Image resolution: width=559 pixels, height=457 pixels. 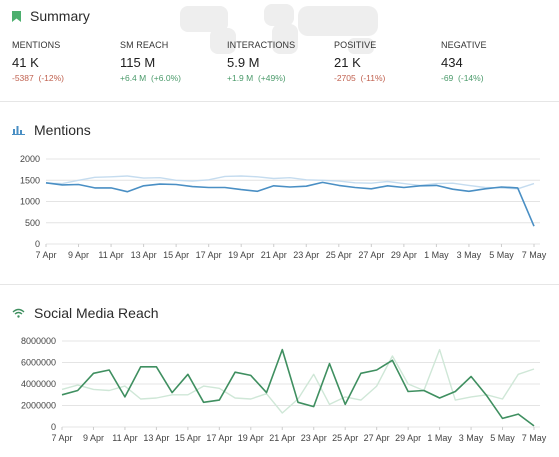 What do you see at coordinates (30, 180) in the screenshot?
I see `y-tick-label: 1500` at bounding box center [30, 180].